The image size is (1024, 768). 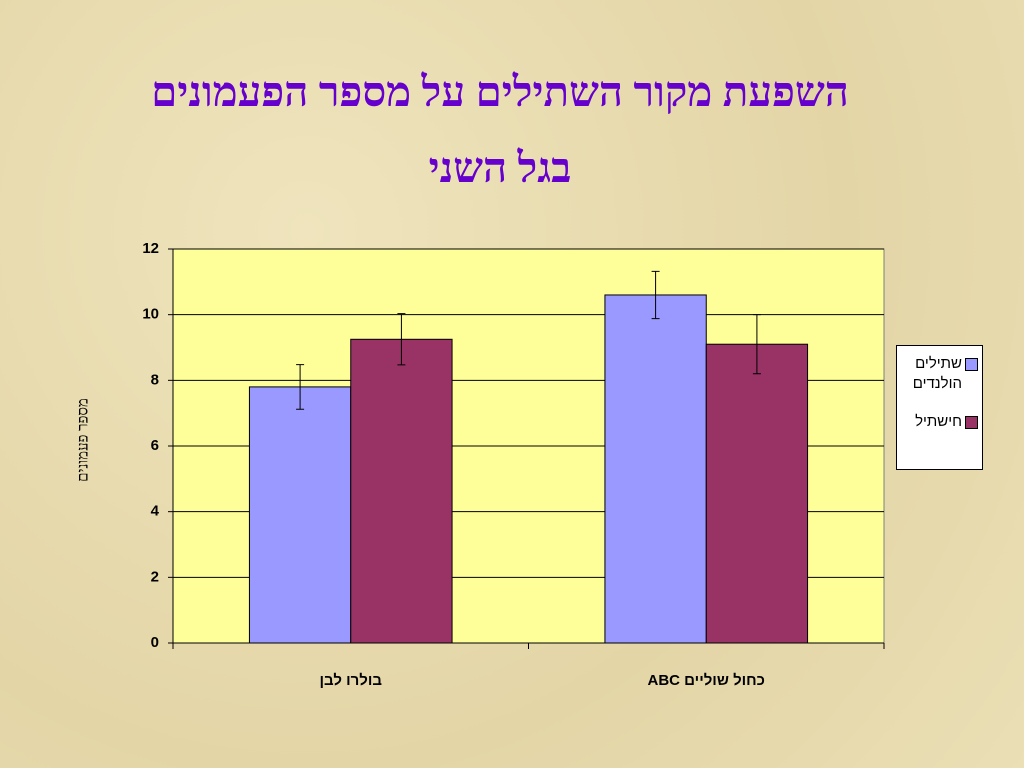 I want to click on y-tick-label: 8, so click(x=155, y=379).